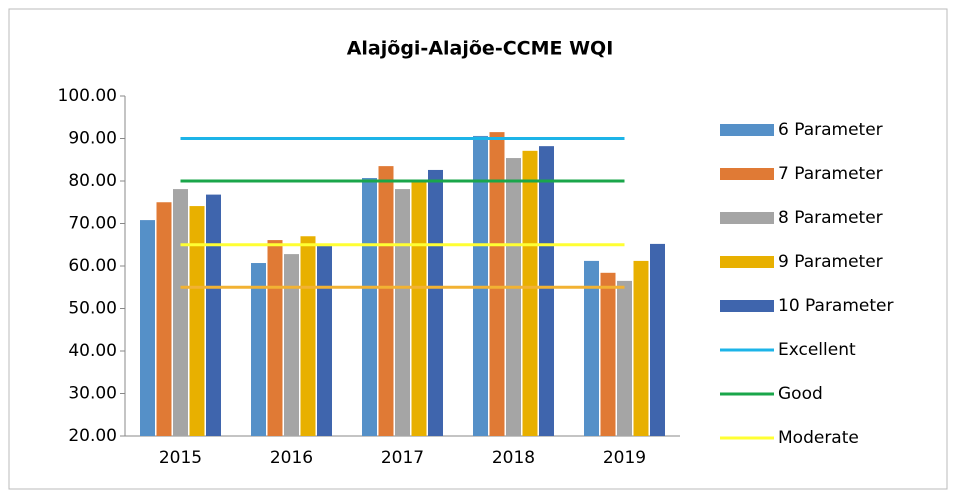  What do you see at coordinates (817, 350) in the screenshot?
I see `legend-label: Excellent` at bounding box center [817, 350].